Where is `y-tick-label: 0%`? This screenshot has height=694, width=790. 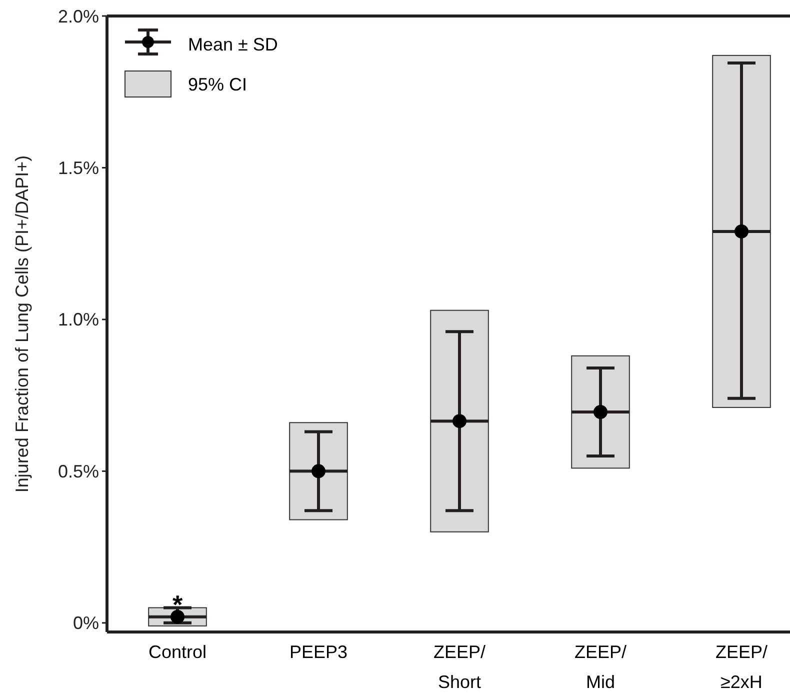 y-tick-label: 0% is located at coordinates (85, 623).